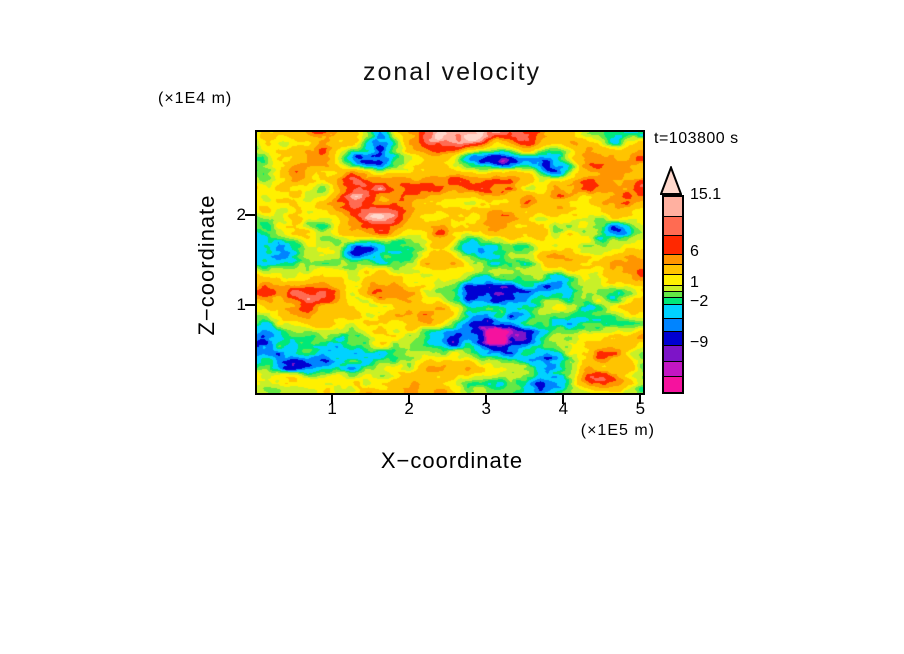 The width and height of the screenshot is (904, 654). Describe the element at coordinates (671, 180) in the screenshot. I see `colorbar-overflow-arrow-icon` at that location.